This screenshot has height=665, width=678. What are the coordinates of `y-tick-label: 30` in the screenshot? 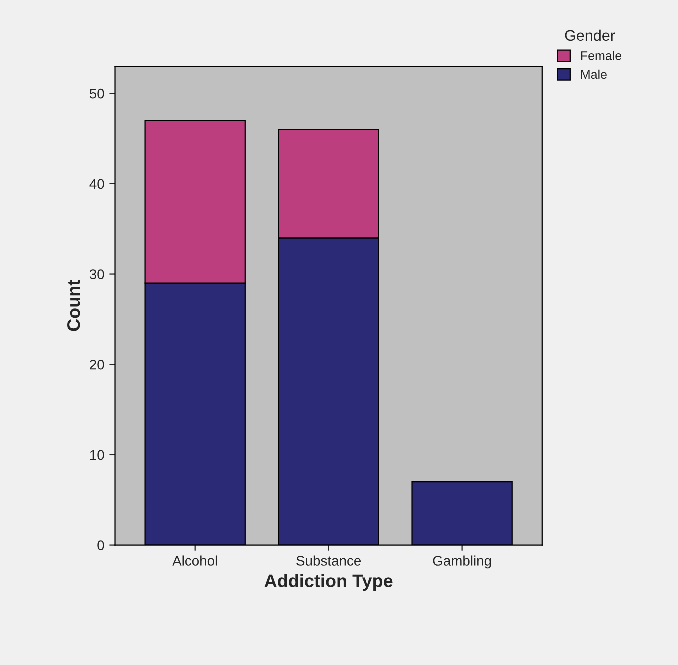 It's located at (97, 275).